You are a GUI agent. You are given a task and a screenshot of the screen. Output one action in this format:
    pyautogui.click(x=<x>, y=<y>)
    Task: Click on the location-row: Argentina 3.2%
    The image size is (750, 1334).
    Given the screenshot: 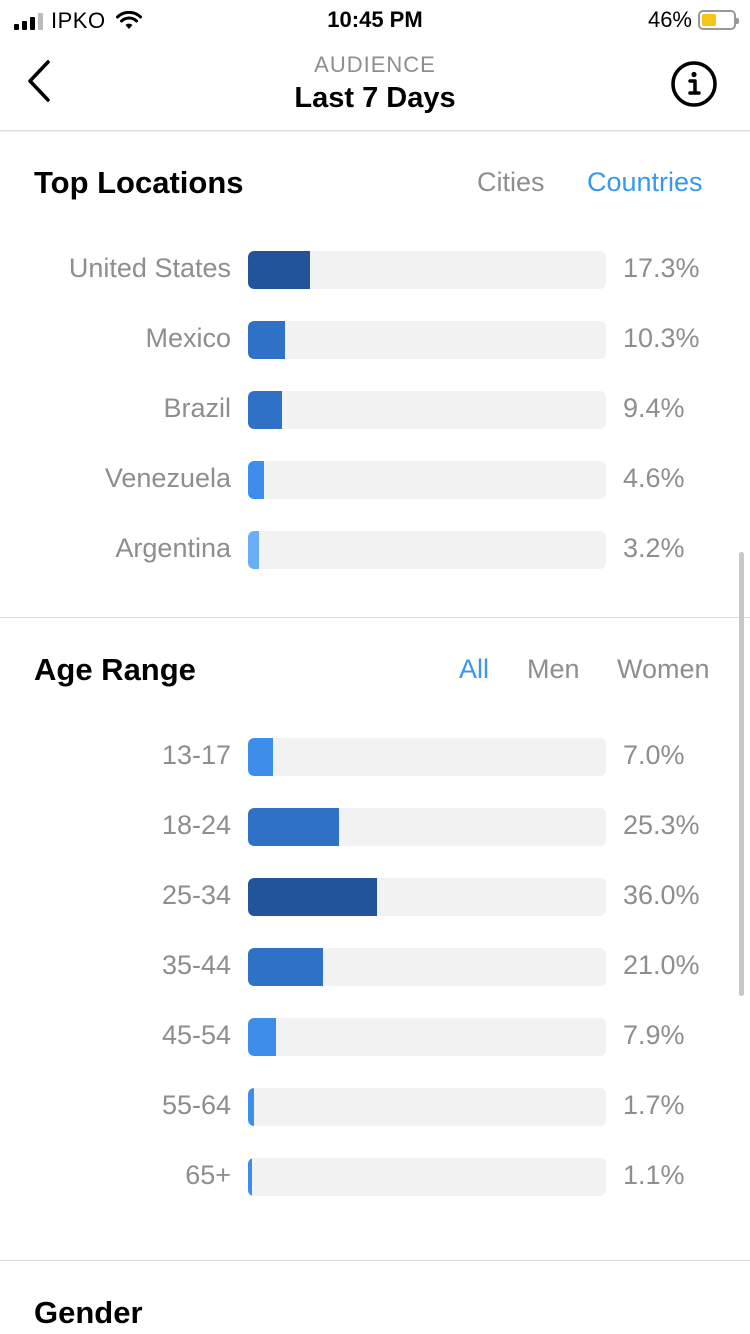 What is the action you would take?
    pyautogui.click(x=375, y=550)
    